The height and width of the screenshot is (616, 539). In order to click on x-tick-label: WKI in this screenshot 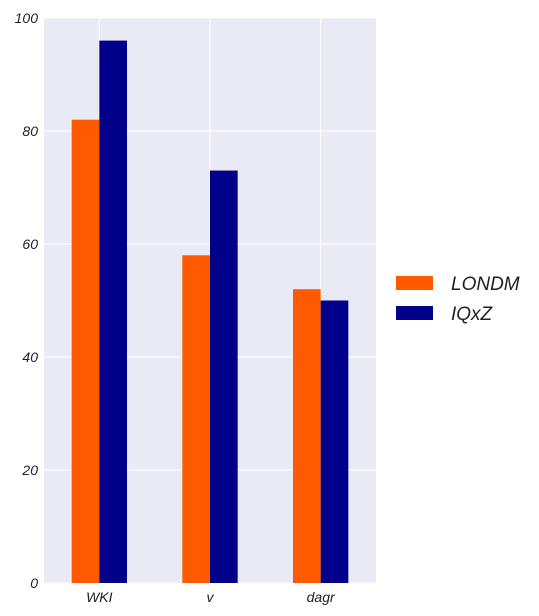, I will do `click(99, 597)`.